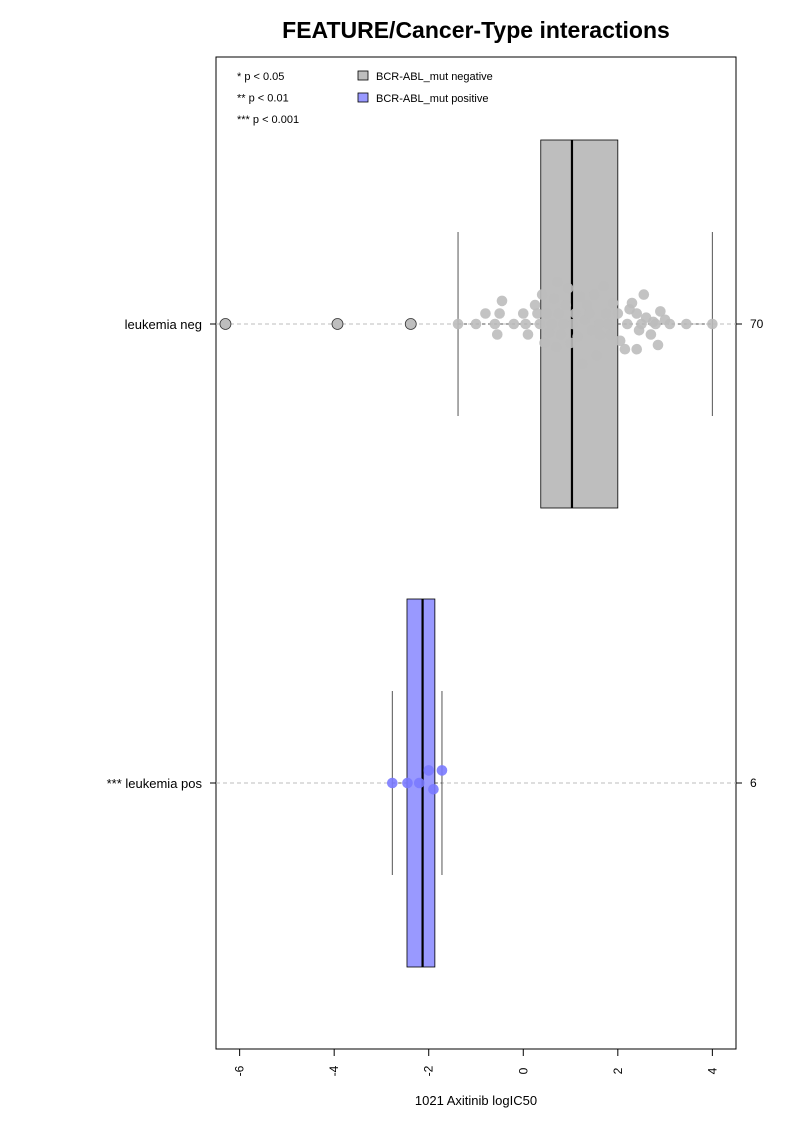  Describe the element at coordinates (476, 1062) in the screenshot. I see `x-axis: -6 -4 -2 0 2 4` at that location.